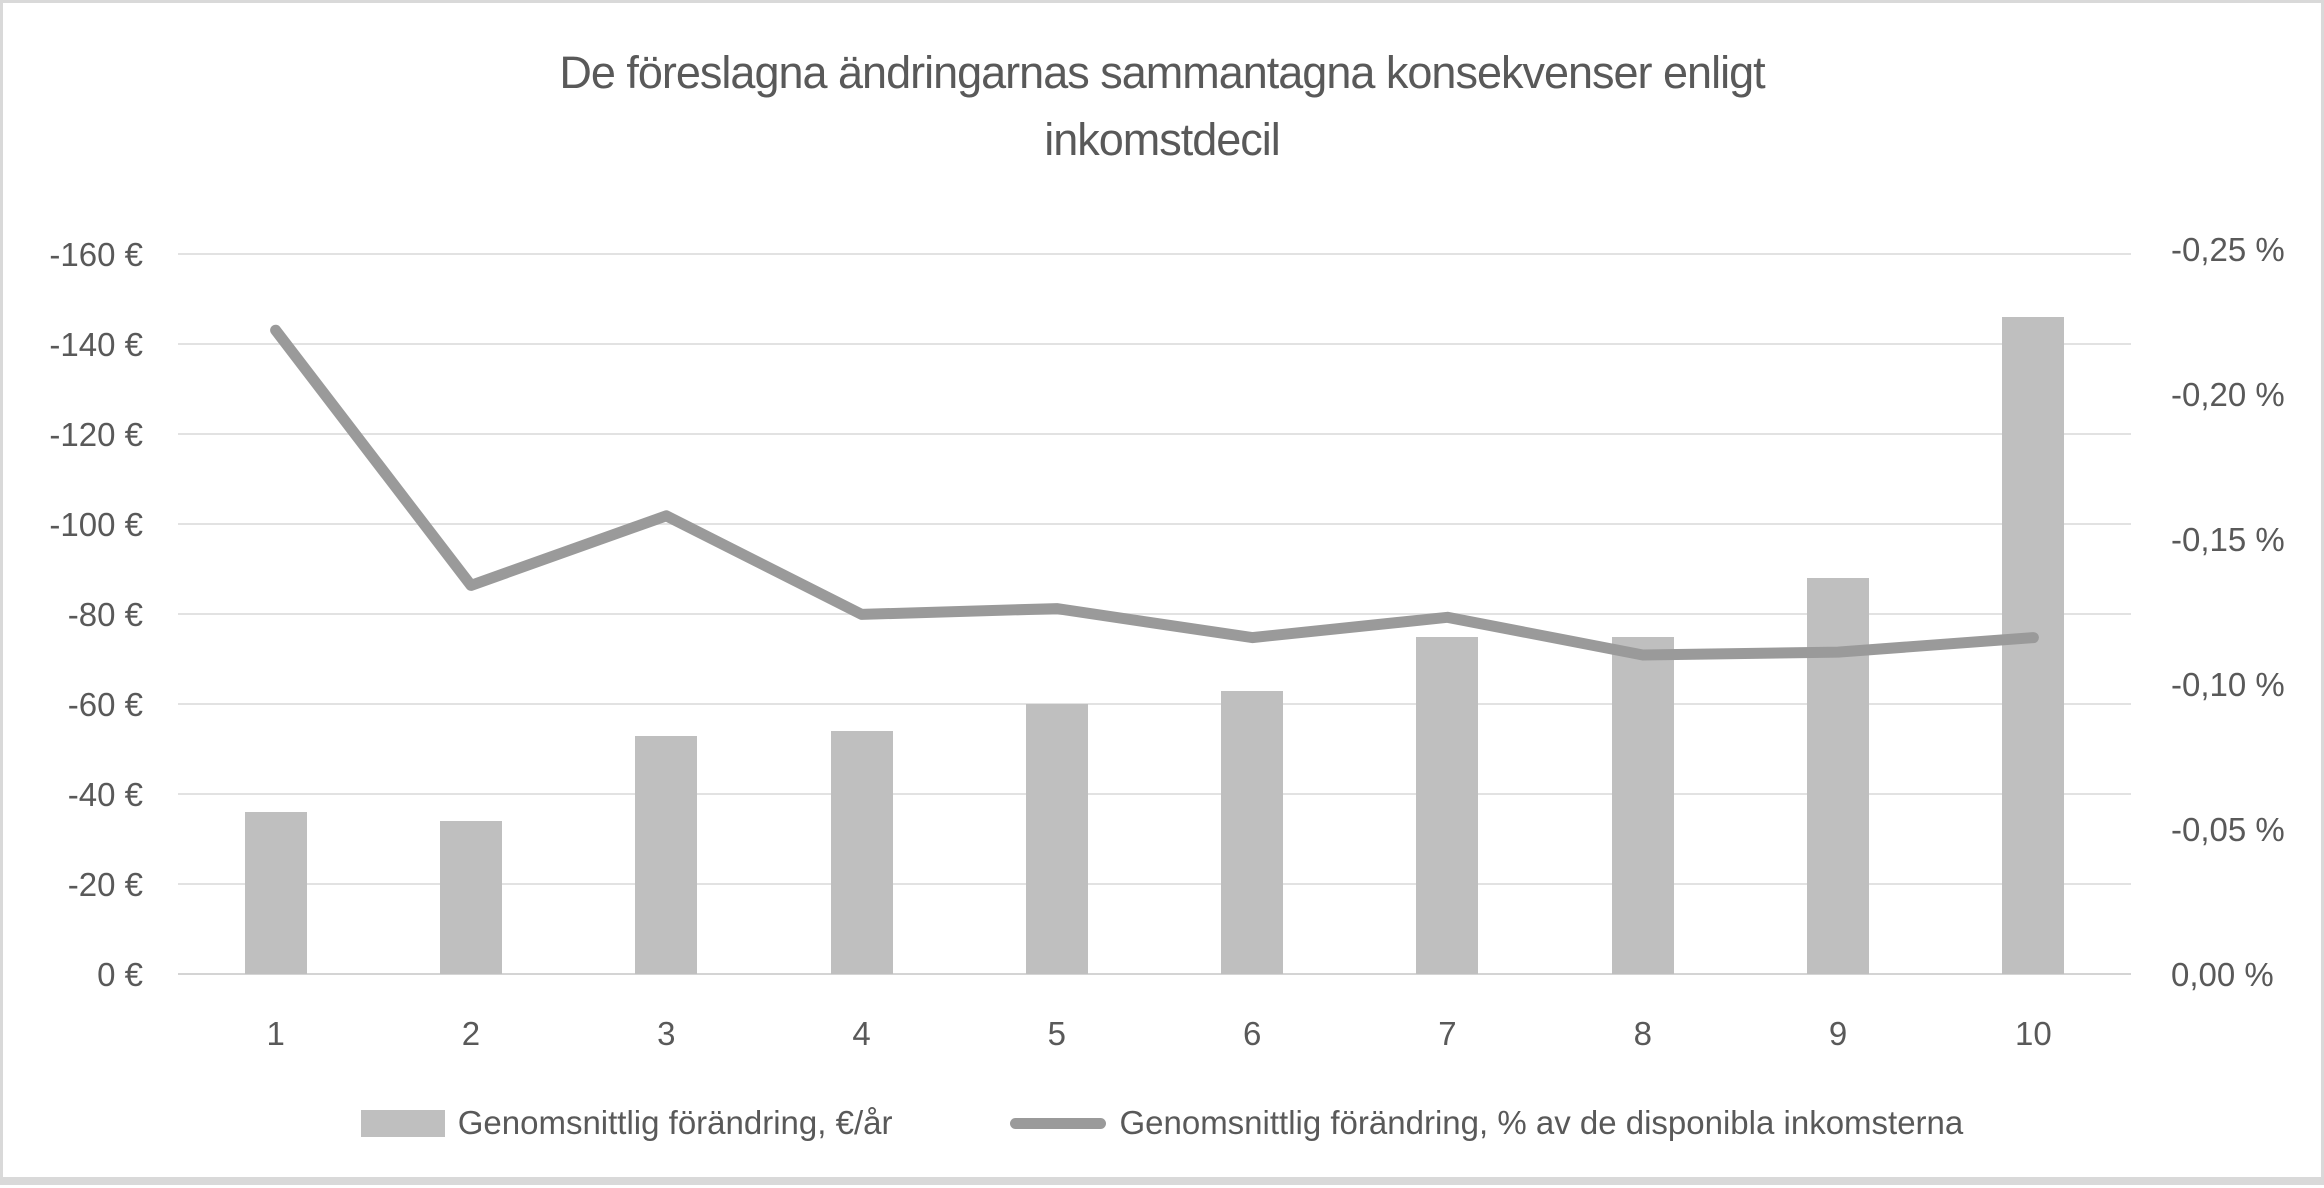 The width and height of the screenshot is (2324, 1188). I want to click on x-tick-label: 8, so click(1642, 1033).